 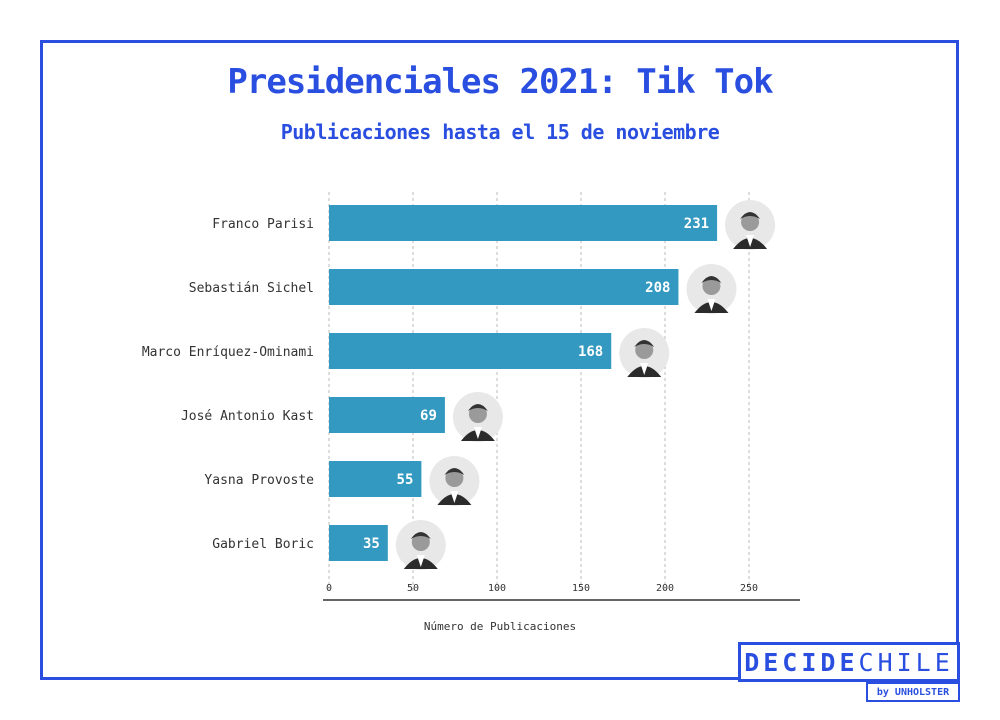 What do you see at coordinates (590, 352) in the screenshot?
I see `data-label: 168` at bounding box center [590, 352].